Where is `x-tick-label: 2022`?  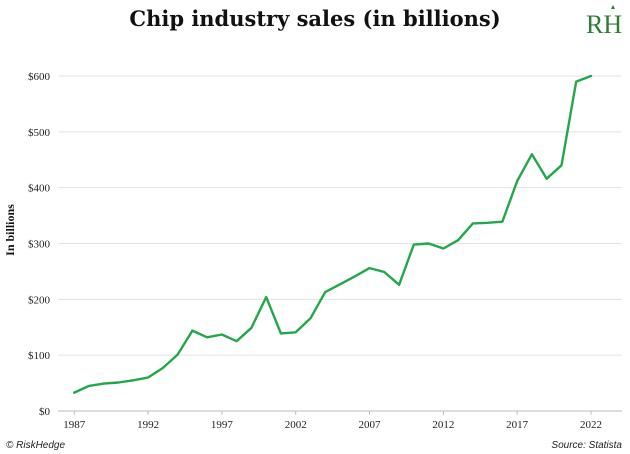
x-tick-label: 2022 is located at coordinates (591, 425).